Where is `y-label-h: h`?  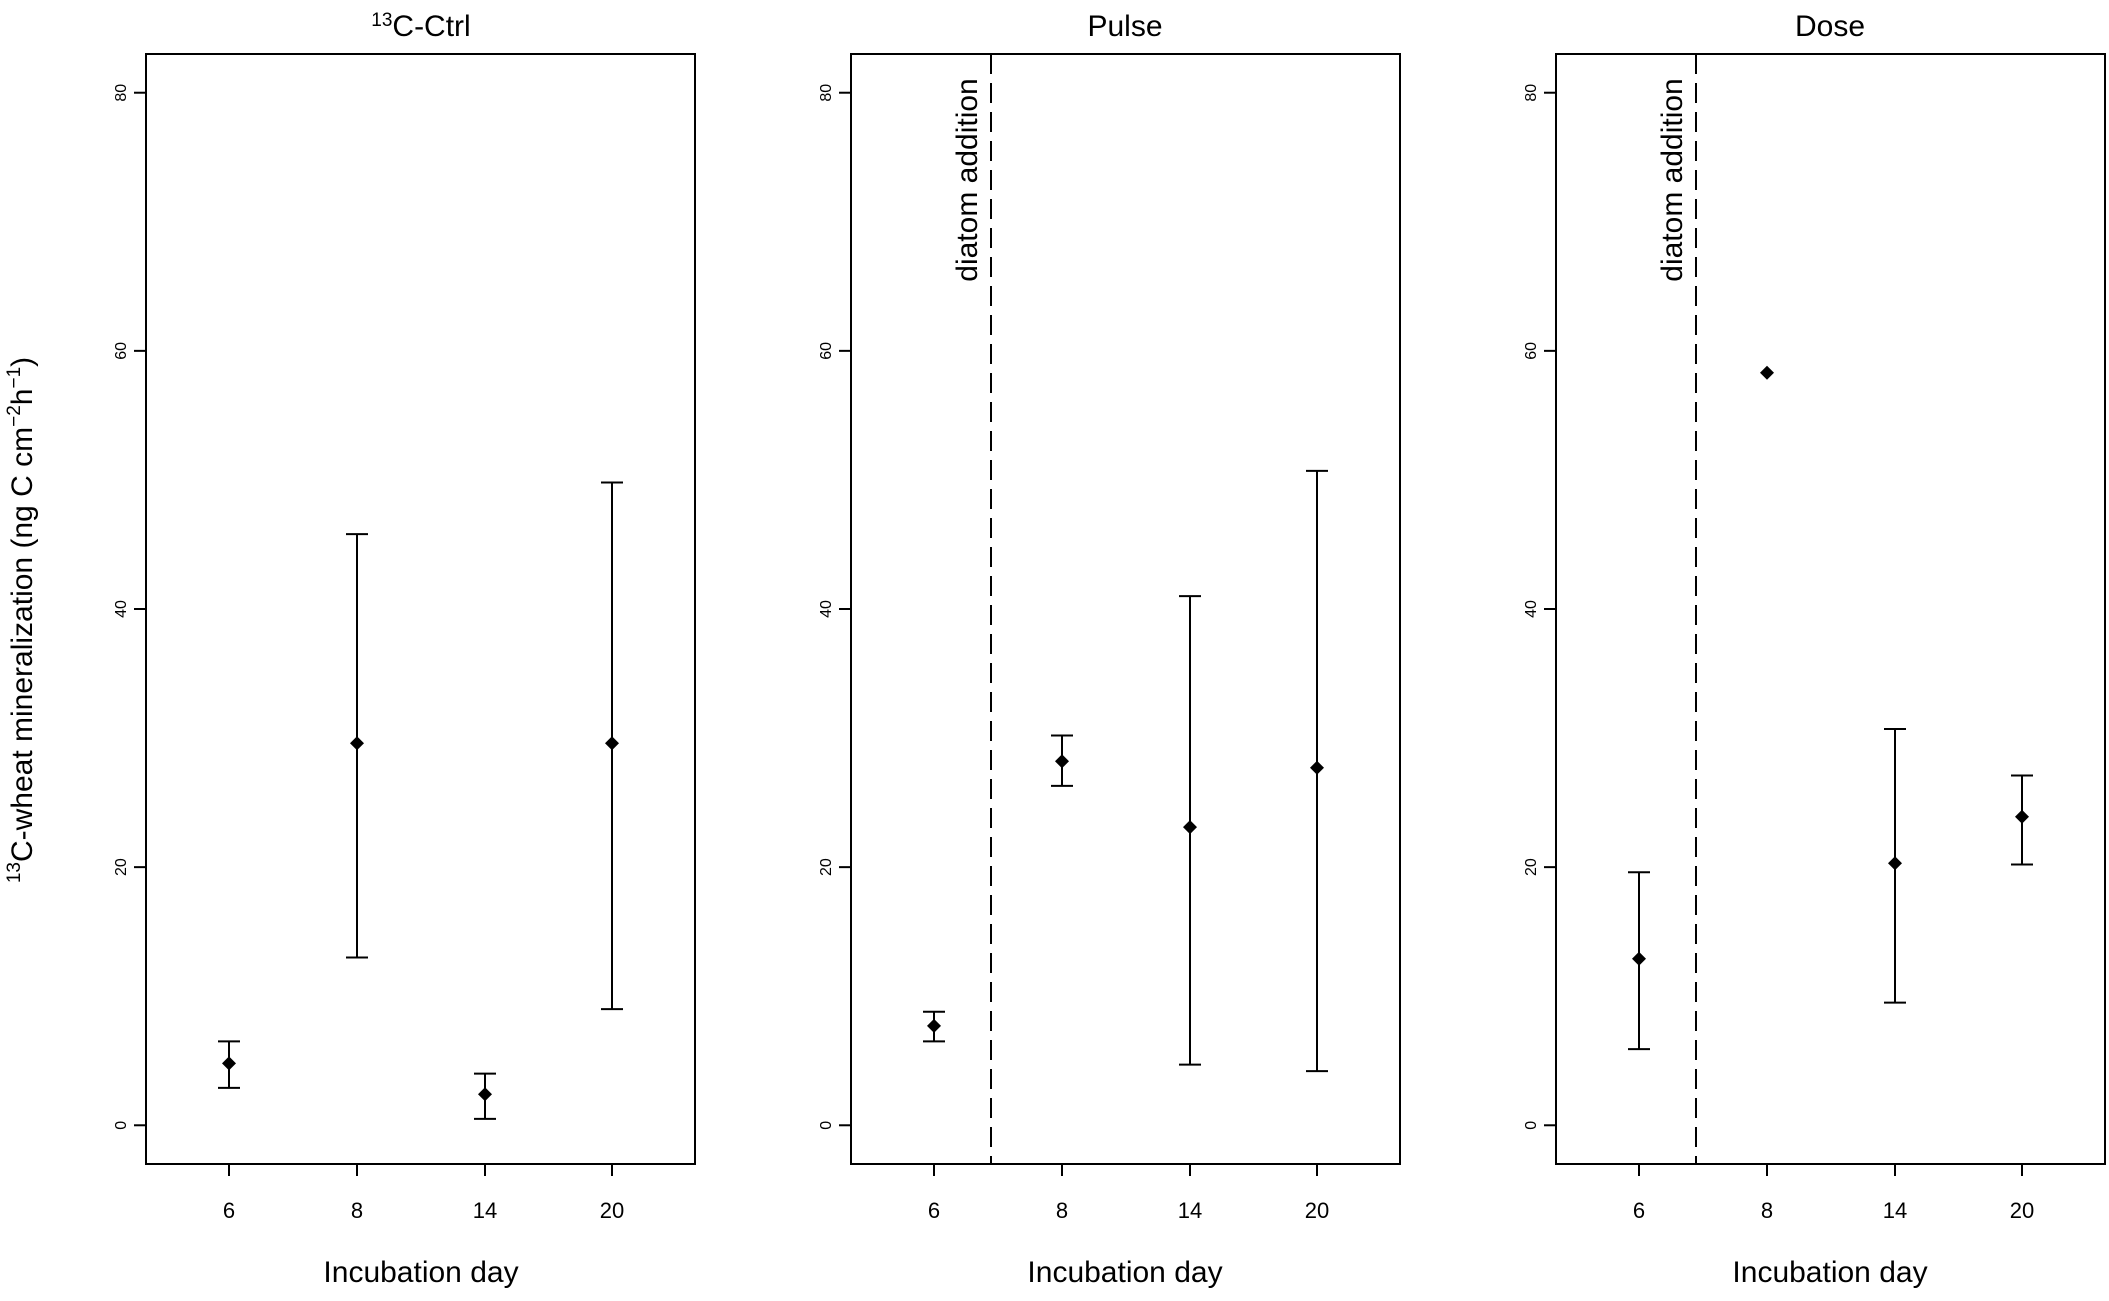
y-label-h: h is located at coordinates (22, 397).